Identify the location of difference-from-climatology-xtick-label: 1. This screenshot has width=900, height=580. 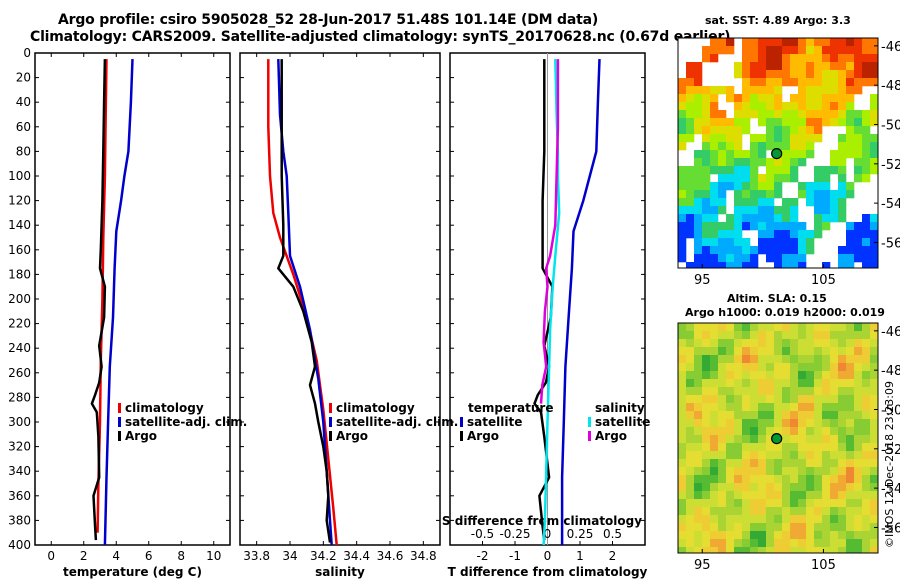
(580, 556).